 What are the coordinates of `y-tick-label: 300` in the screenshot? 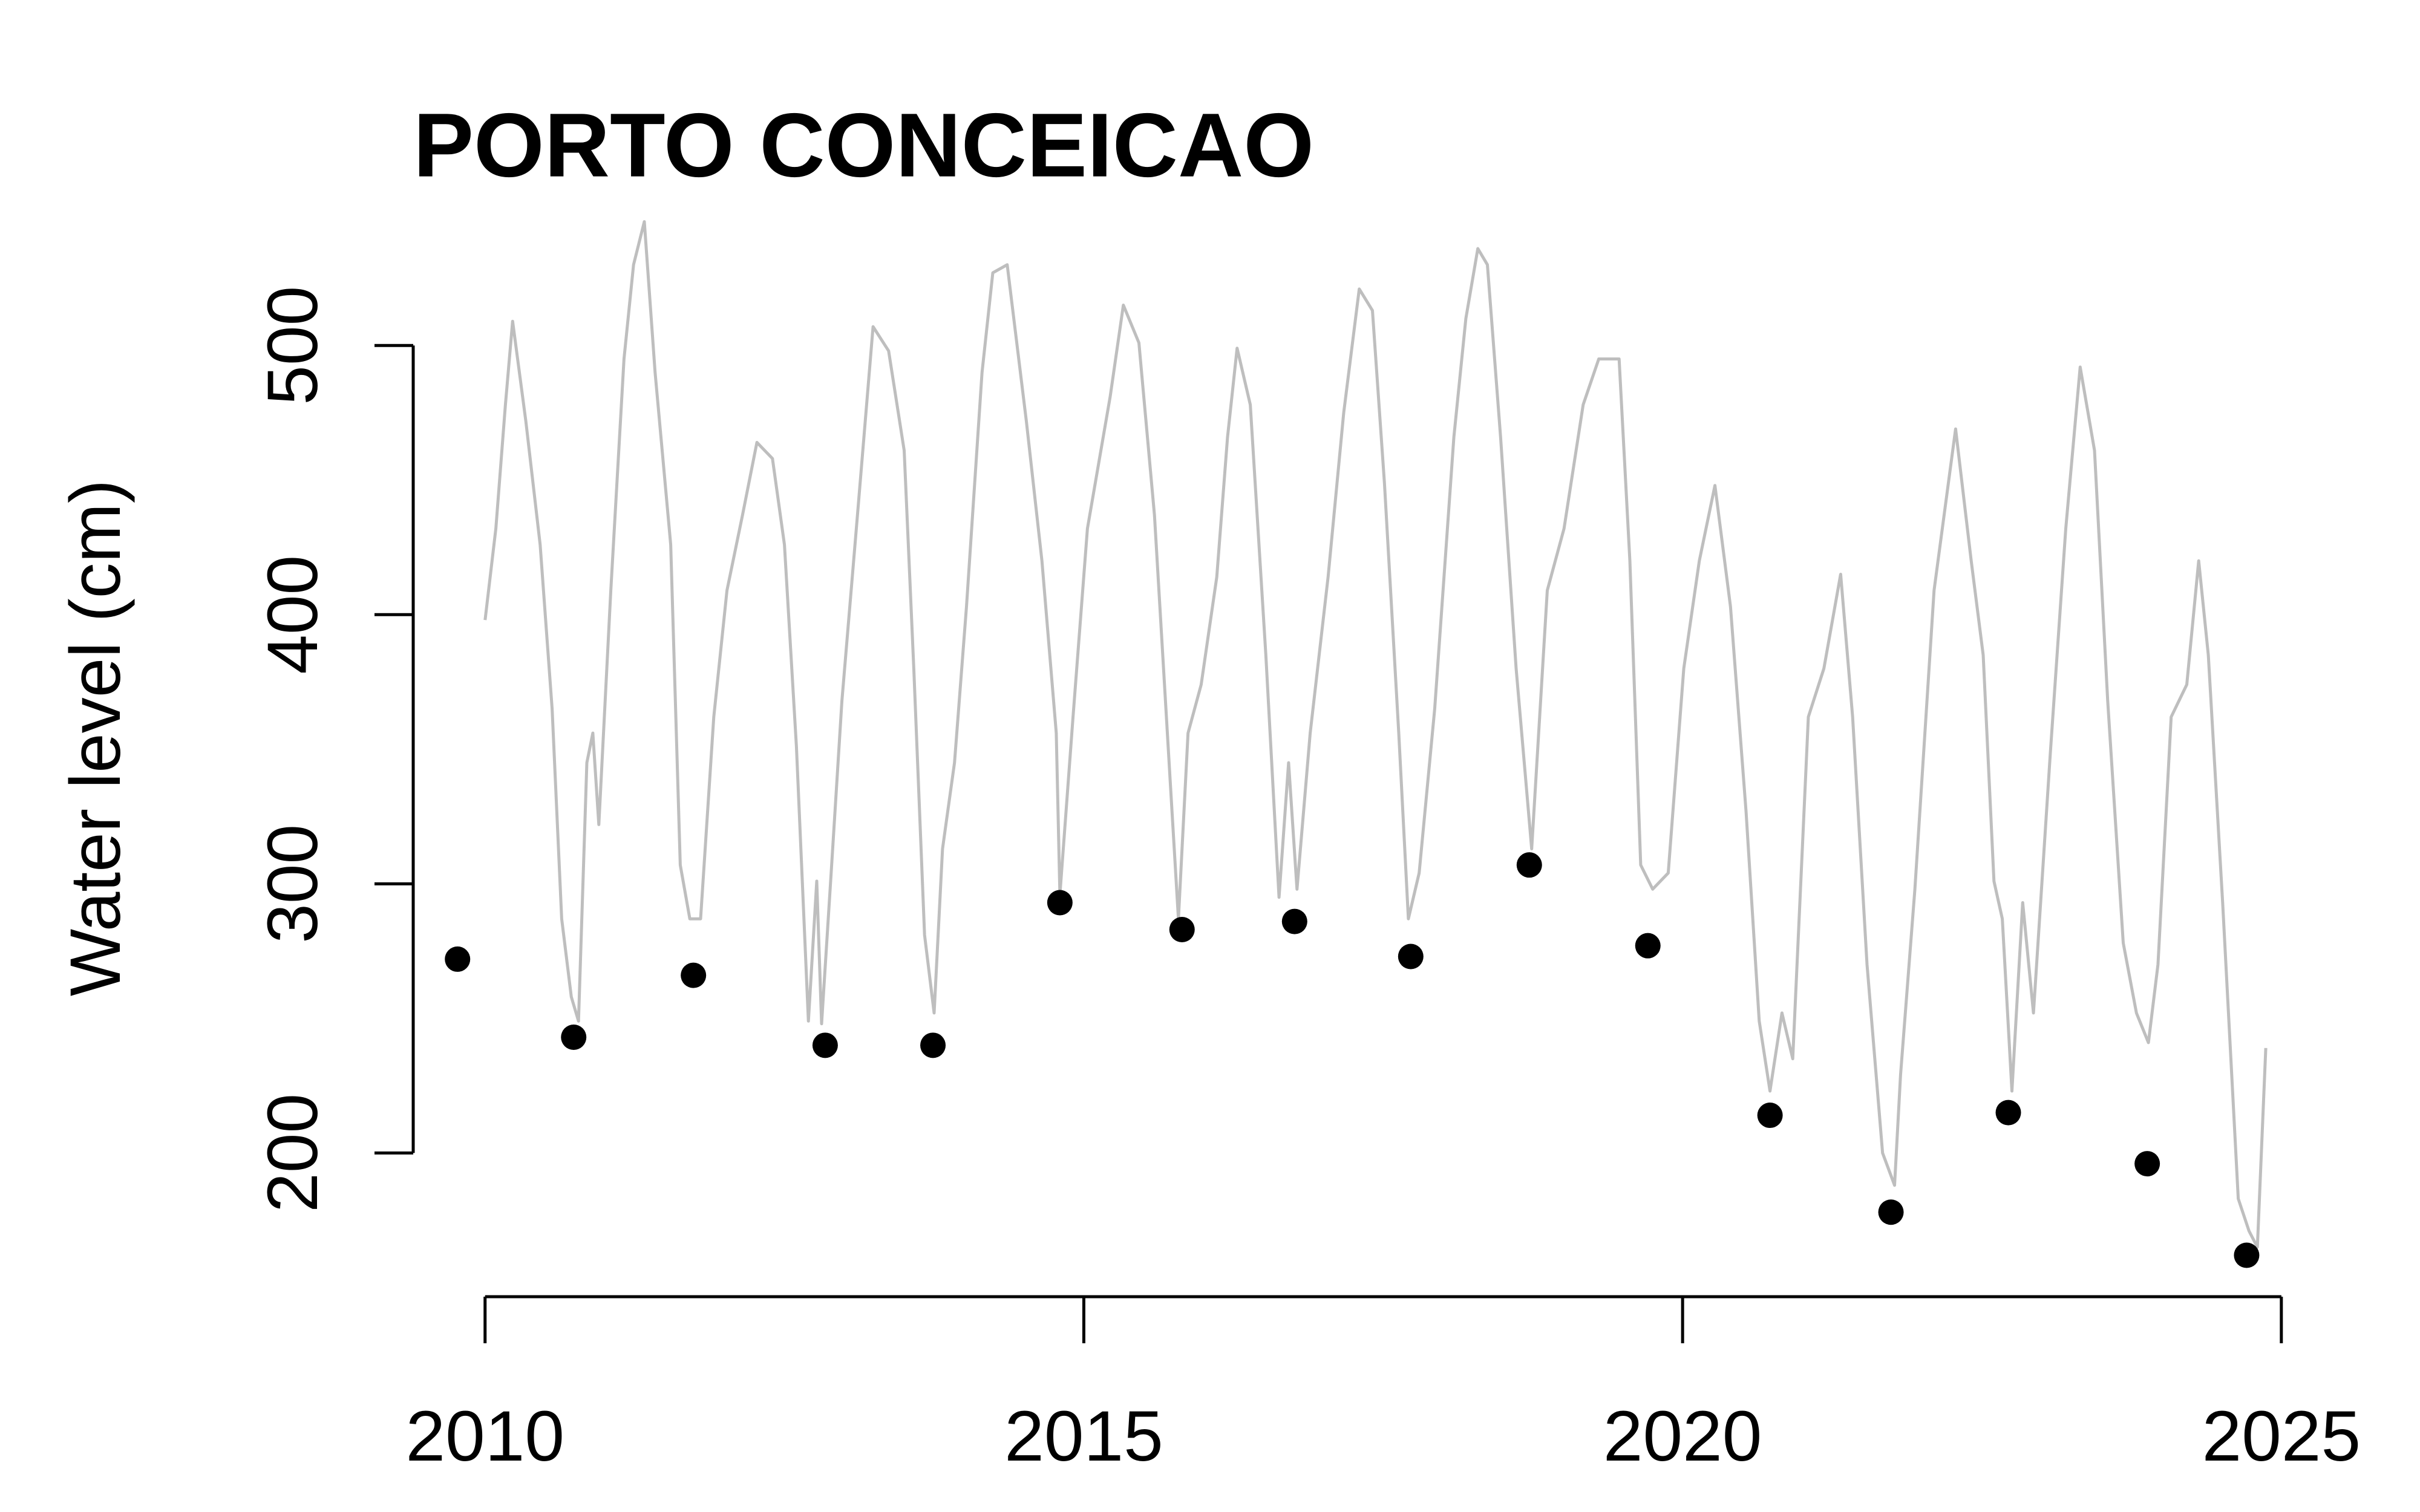 It's located at (293, 883).